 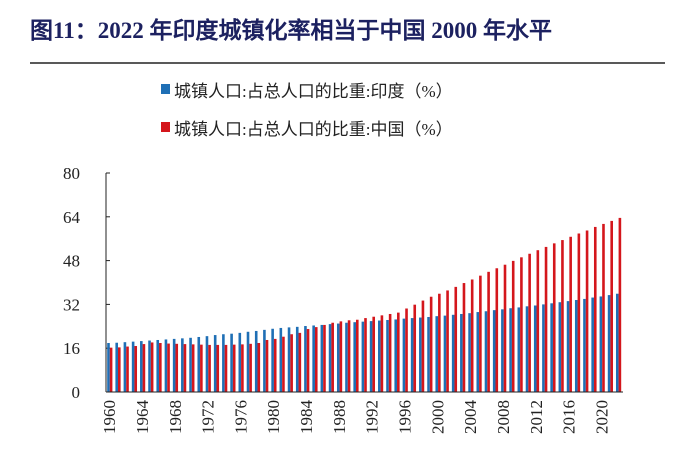 What do you see at coordinates (306, 417) in the screenshot?
I see `x-tick-label: 1984` at bounding box center [306, 417].